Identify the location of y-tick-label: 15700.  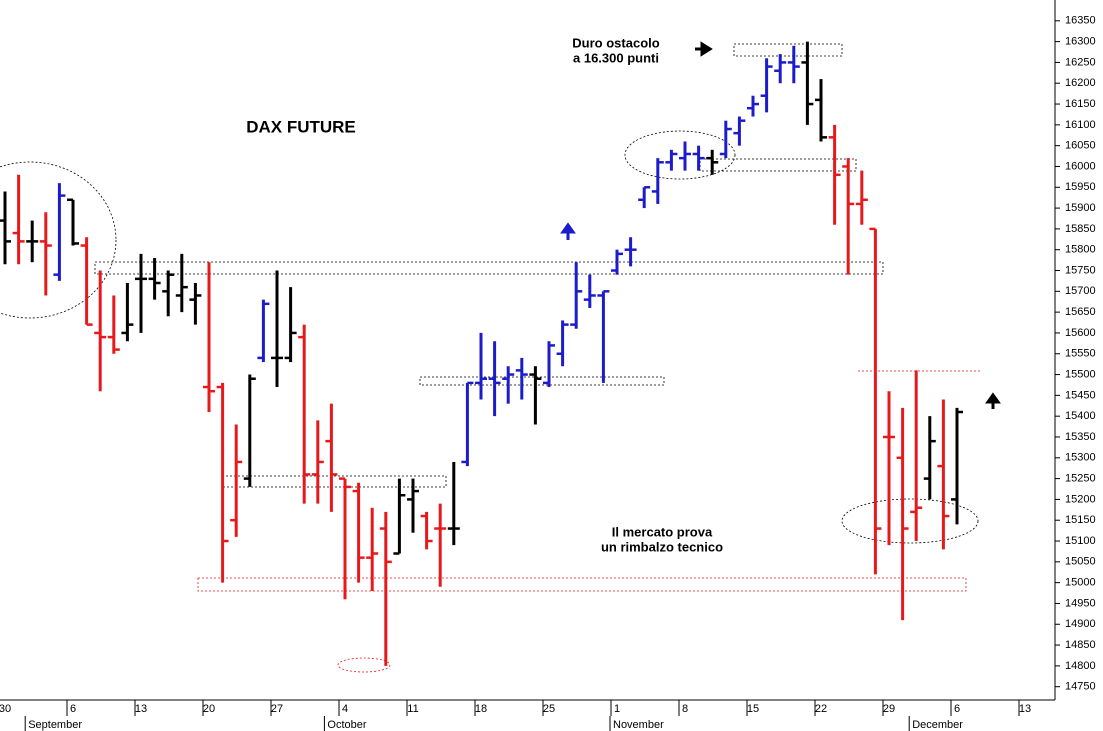
(1080, 291).